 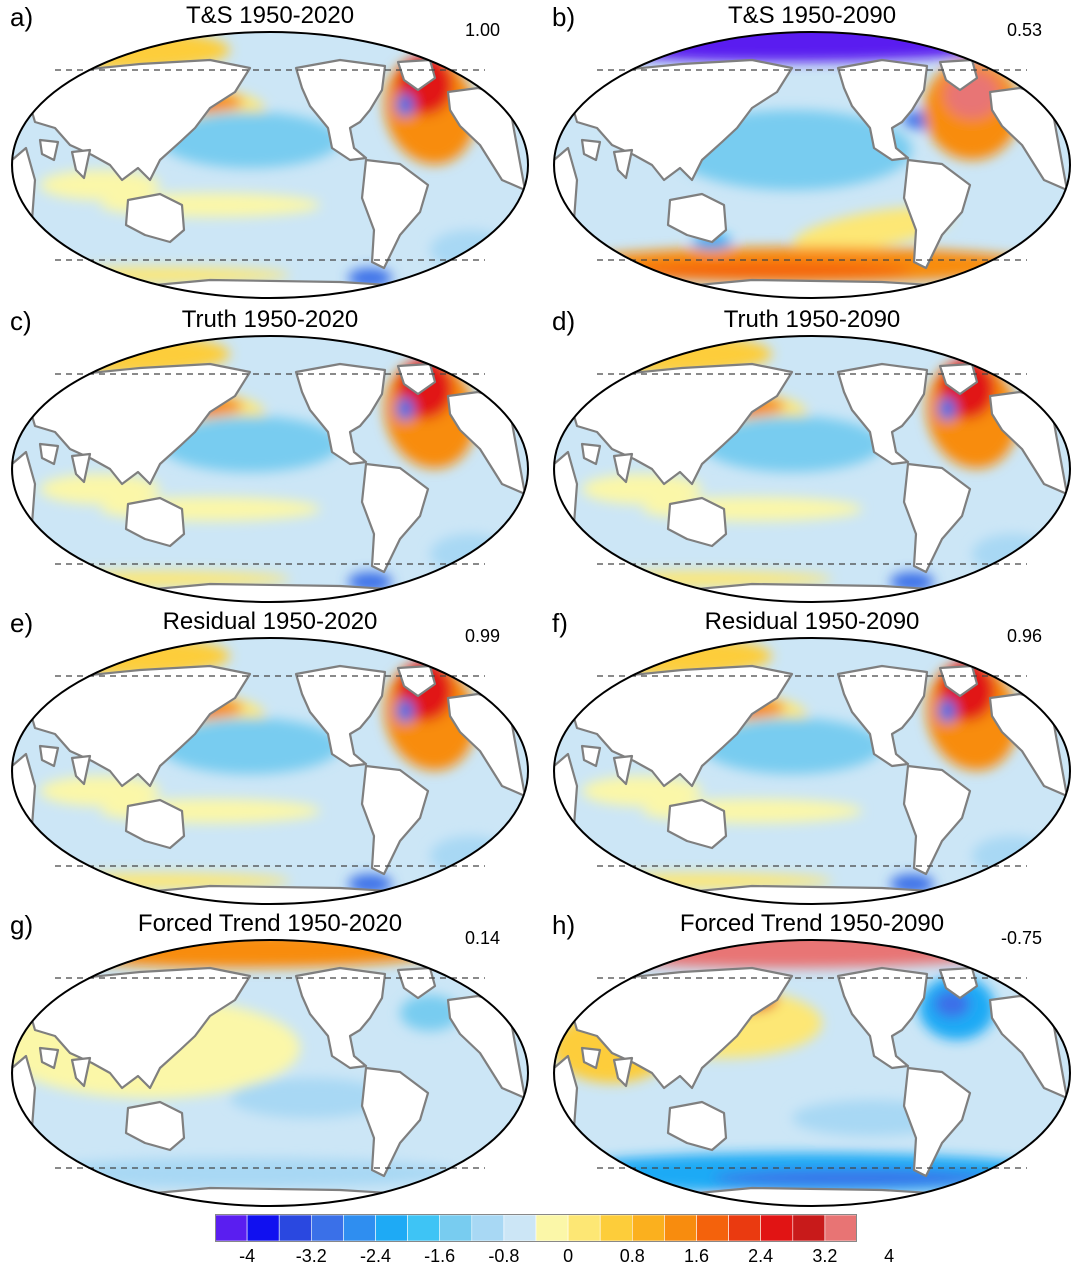 I want to click on colorbar-tick-label: -2.4, so click(x=375, y=1256).